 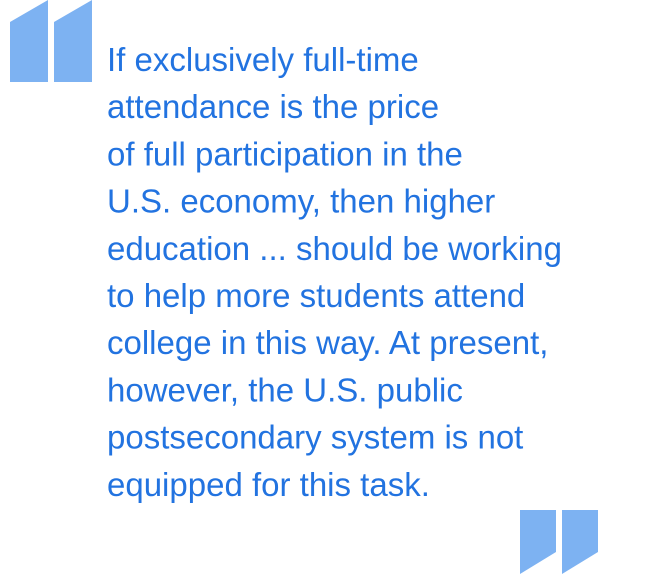 What do you see at coordinates (263, 59) in the screenshot?
I see `quote-line: If exclusively full-time` at bounding box center [263, 59].